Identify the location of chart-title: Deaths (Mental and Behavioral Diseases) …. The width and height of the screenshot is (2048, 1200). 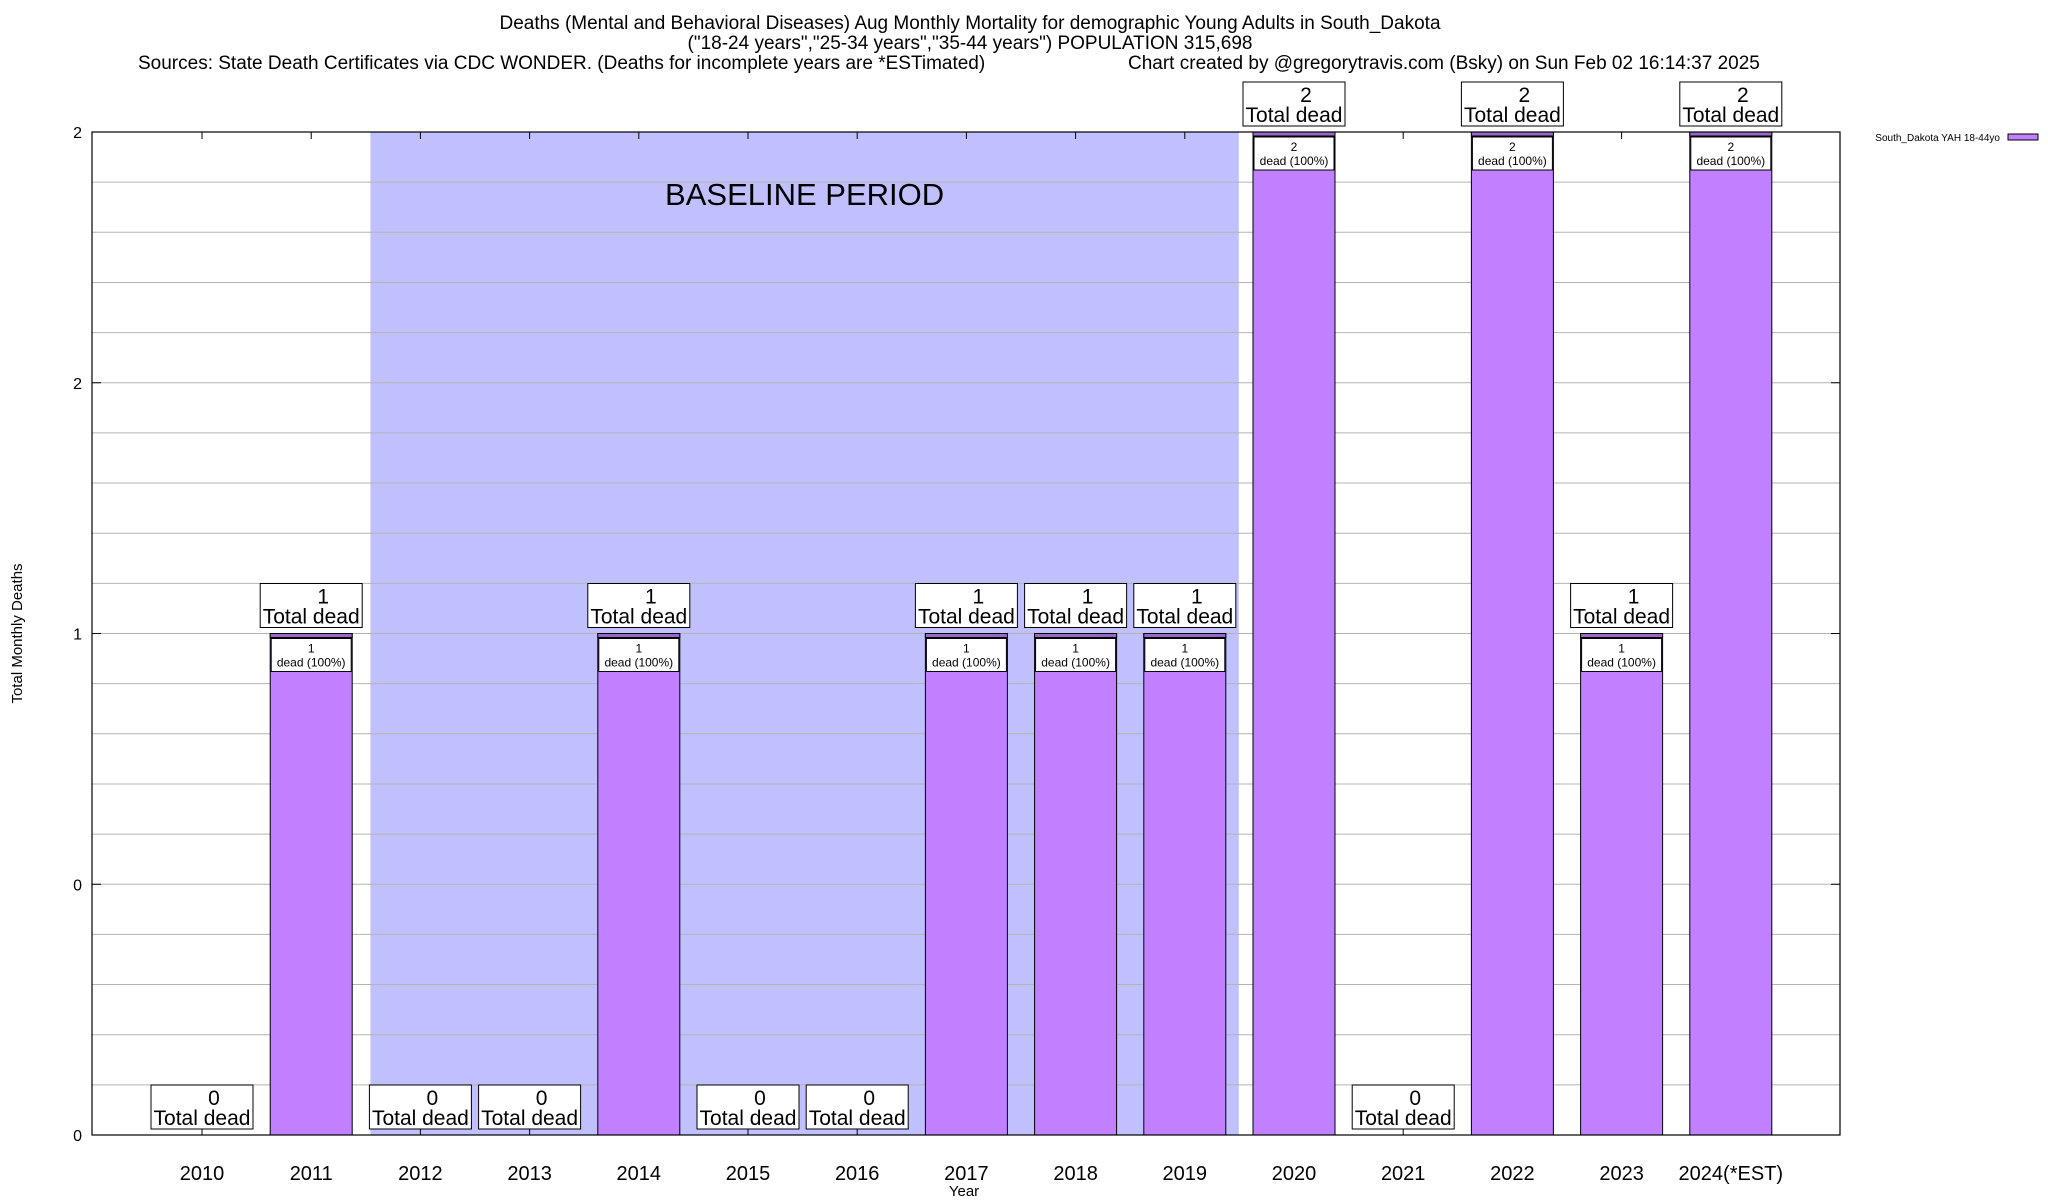
(970, 23).